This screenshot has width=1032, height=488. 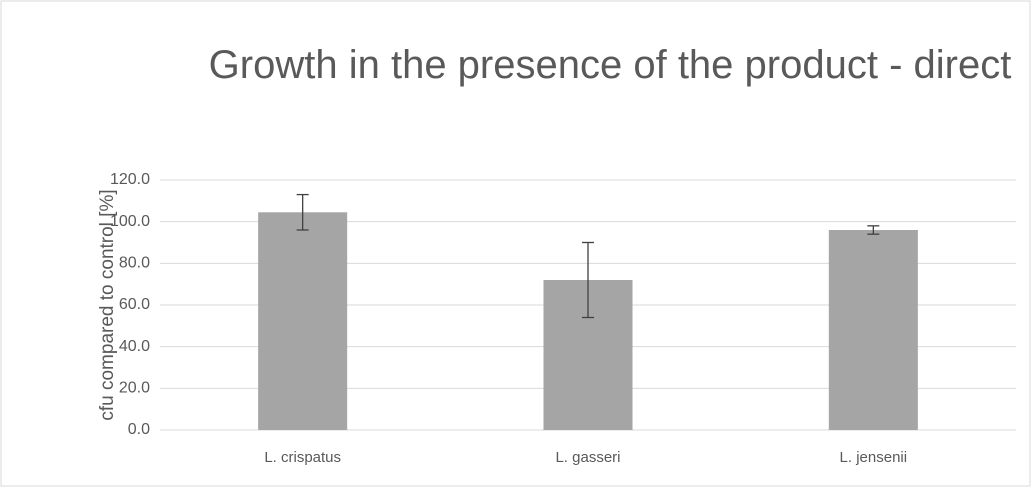 What do you see at coordinates (134, 346) in the screenshot?
I see `y-tick-label: 40.0` at bounding box center [134, 346].